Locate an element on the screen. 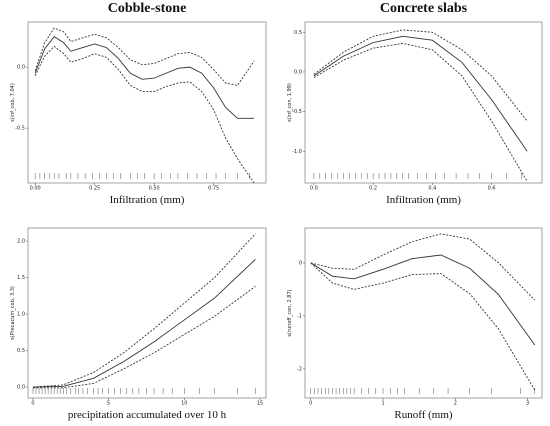 The image size is (550, 426). x-axis-label: precipitation accumulated over 10 h is located at coordinates (147, 415).